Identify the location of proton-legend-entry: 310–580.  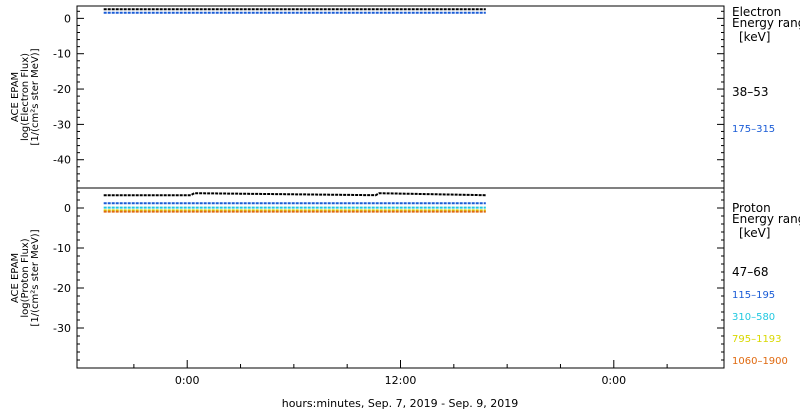
(753, 317).